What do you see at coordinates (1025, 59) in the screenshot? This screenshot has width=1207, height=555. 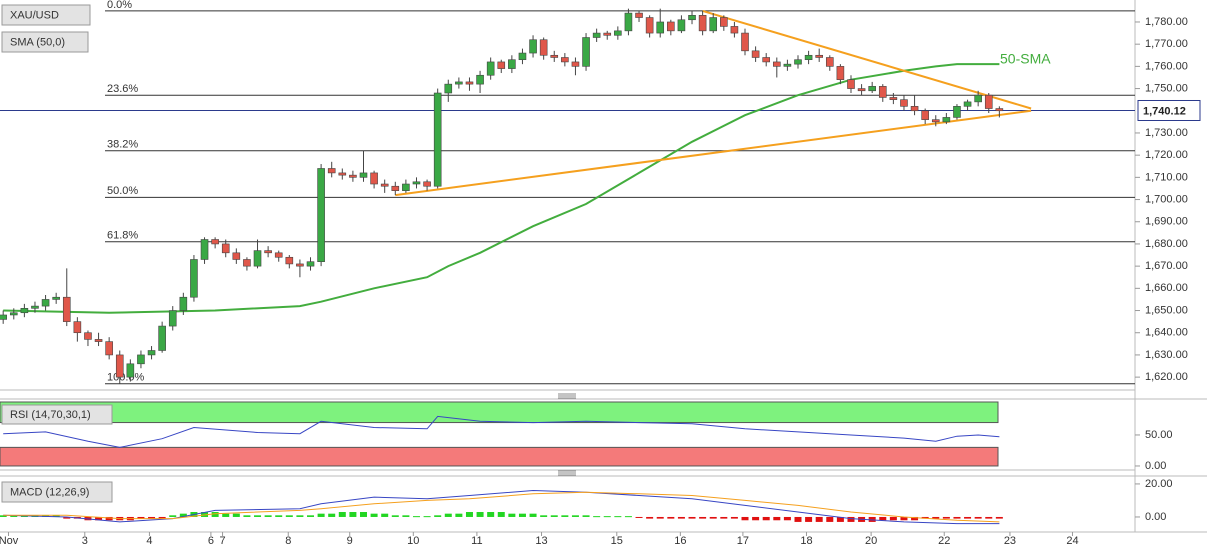 I see `sma-label: 50-SMA` at bounding box center [1025, 59].